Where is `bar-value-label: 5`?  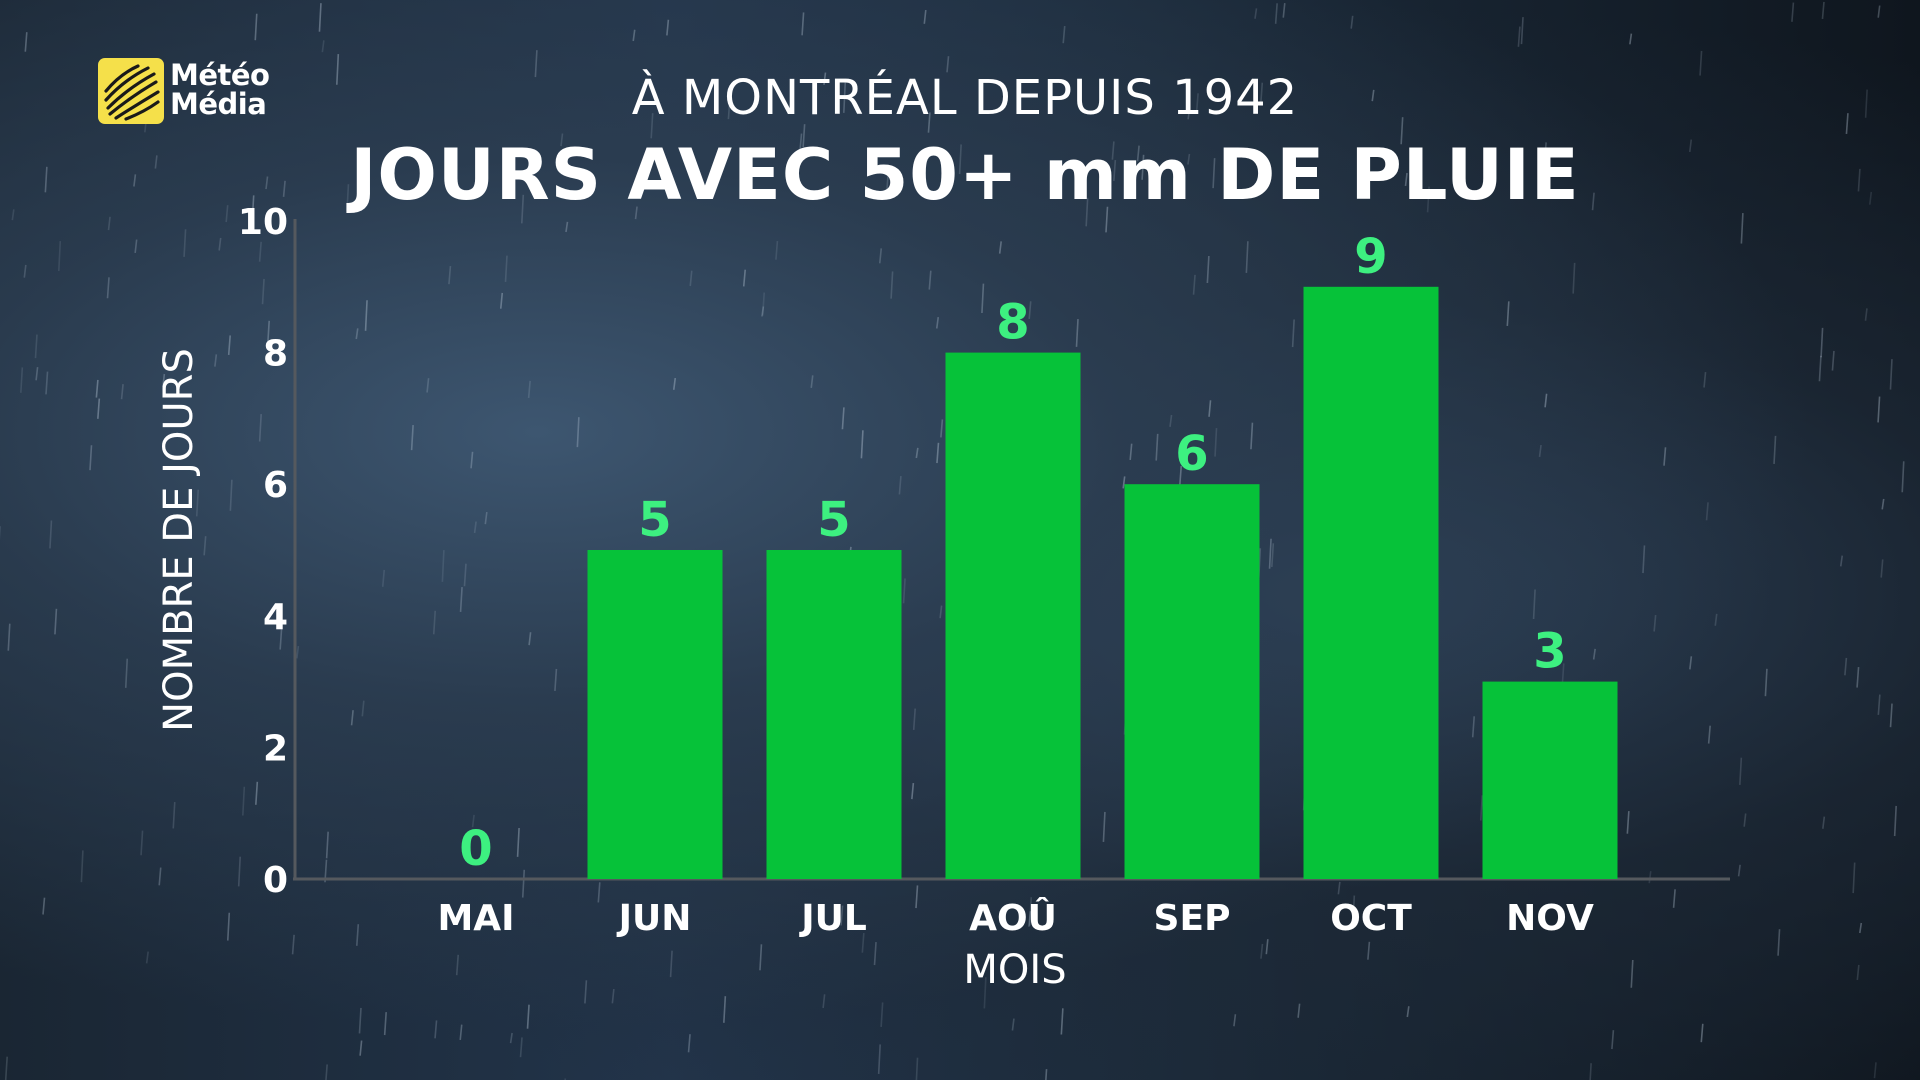
bar-value-label: 5 is located at coordinates (833, 520).